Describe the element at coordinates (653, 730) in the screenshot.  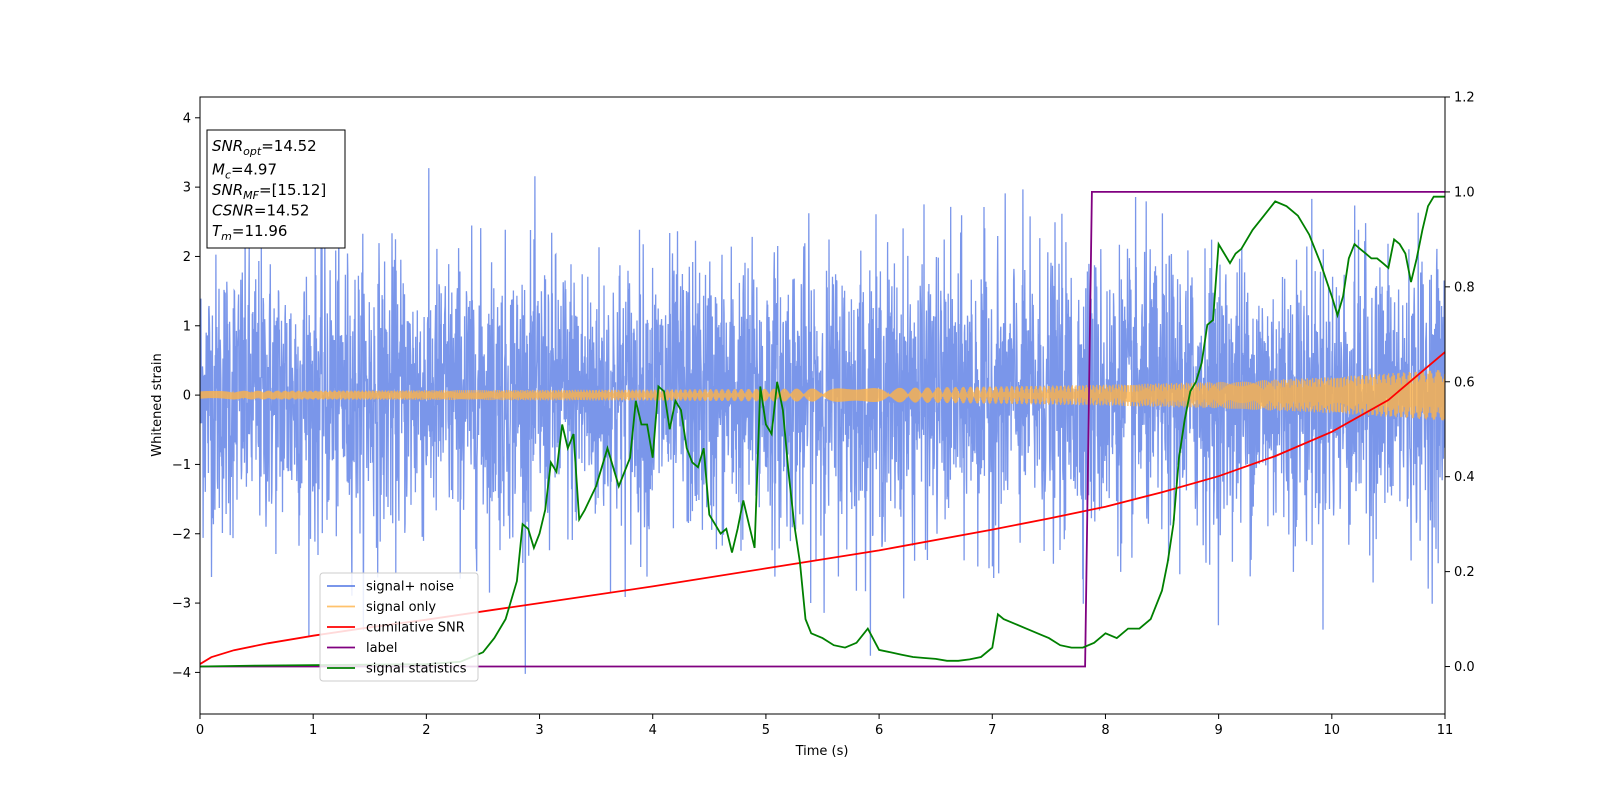
I see `x-tick-label: 4` at that location.